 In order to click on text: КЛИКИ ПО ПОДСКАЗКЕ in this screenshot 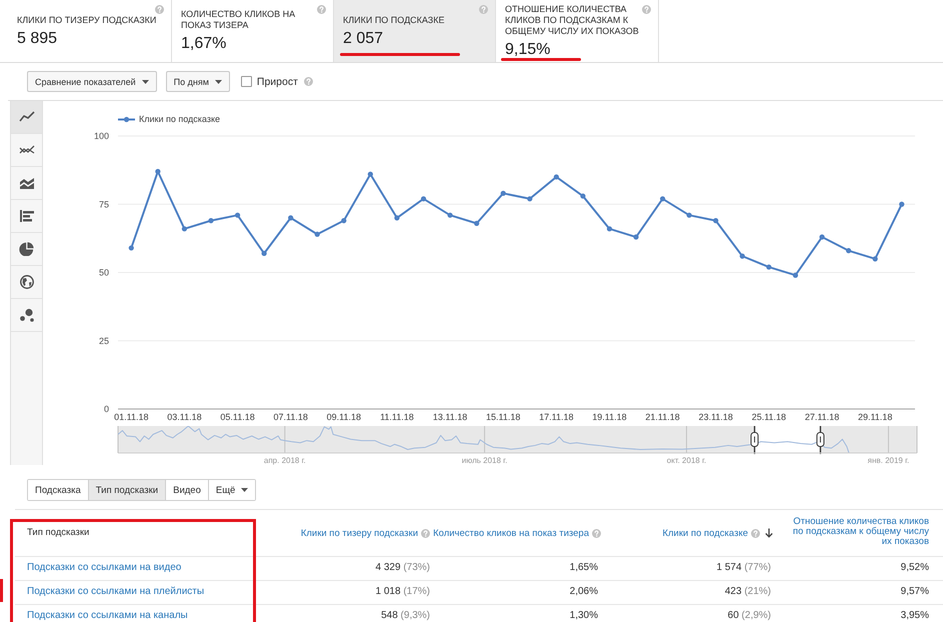, I will do `click(393, 19)`.